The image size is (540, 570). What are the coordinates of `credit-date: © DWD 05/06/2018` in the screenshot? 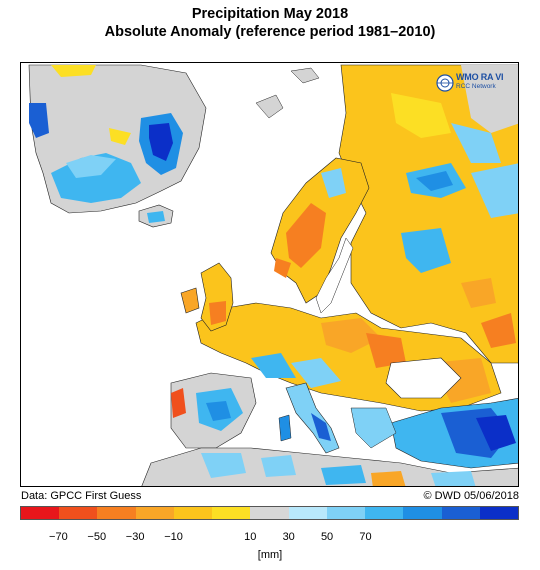 It's located at (471, 496).